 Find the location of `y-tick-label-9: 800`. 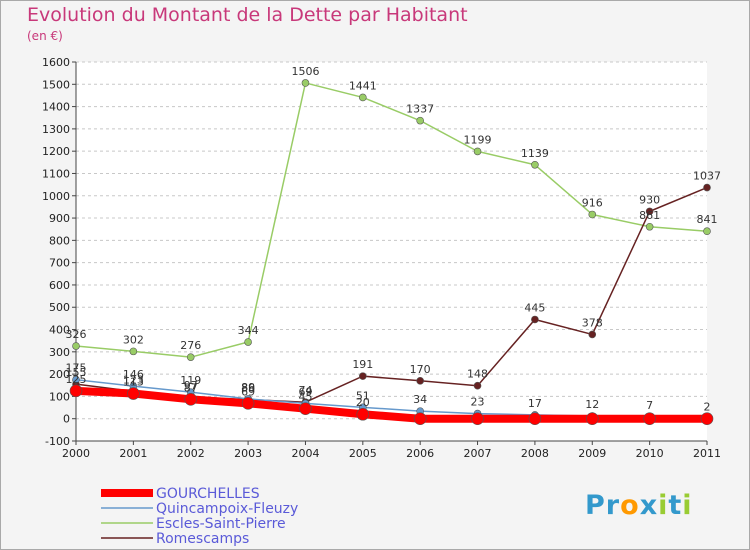

y-tick-label-9: 800 is located at coordinates (59, 240).